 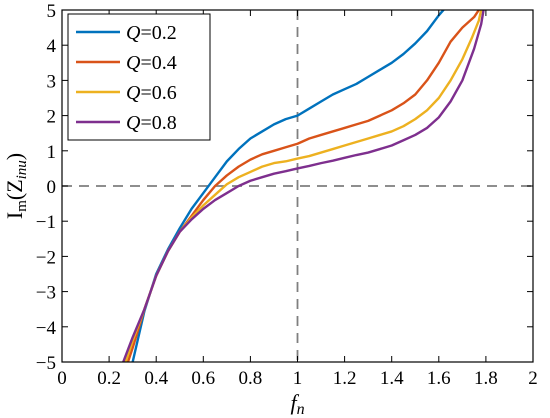 I want to click on legend-label-3: Q=0.6, so click(x=151, y=93).